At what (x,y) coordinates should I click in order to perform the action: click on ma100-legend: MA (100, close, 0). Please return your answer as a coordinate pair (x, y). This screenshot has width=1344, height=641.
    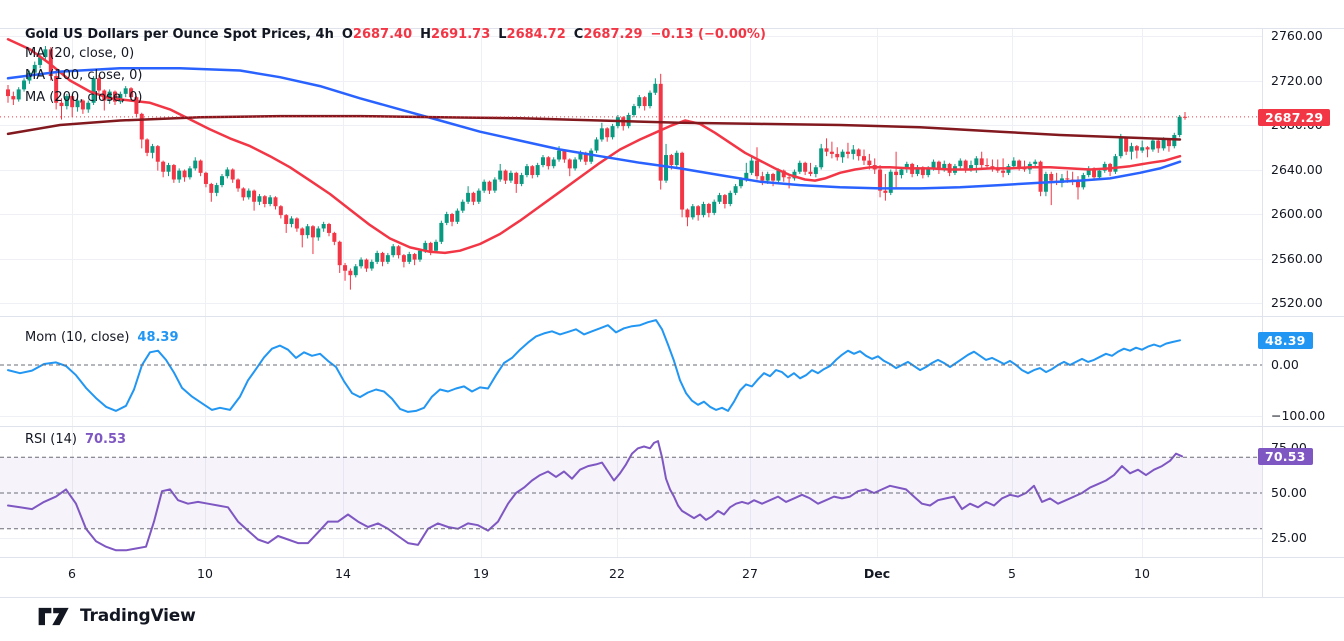
    Looking at the image, I should click on (83, 75).